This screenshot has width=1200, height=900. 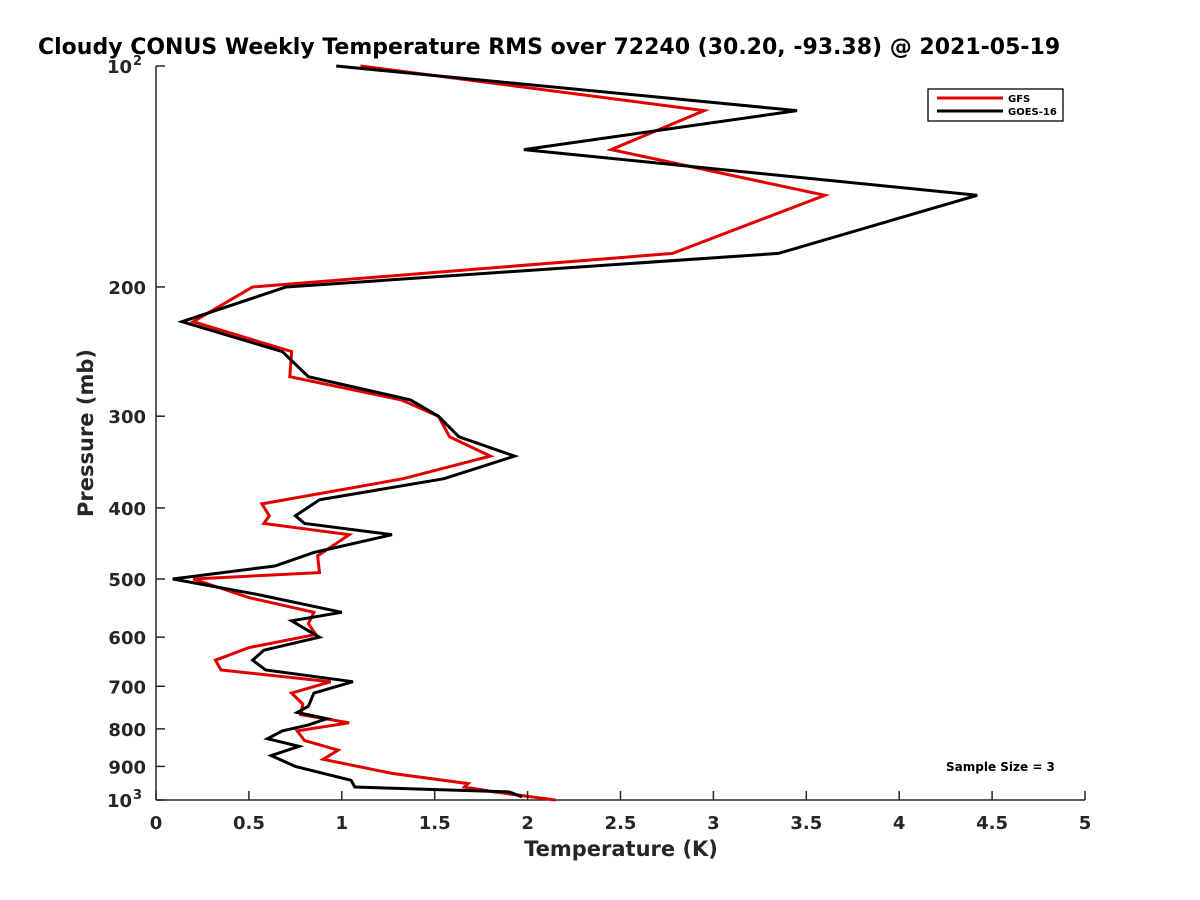 What do you see at coordinates (1085, 823) in the screenshot?
I see `x-tick-label: 5` at bounding box center [1085, 823].